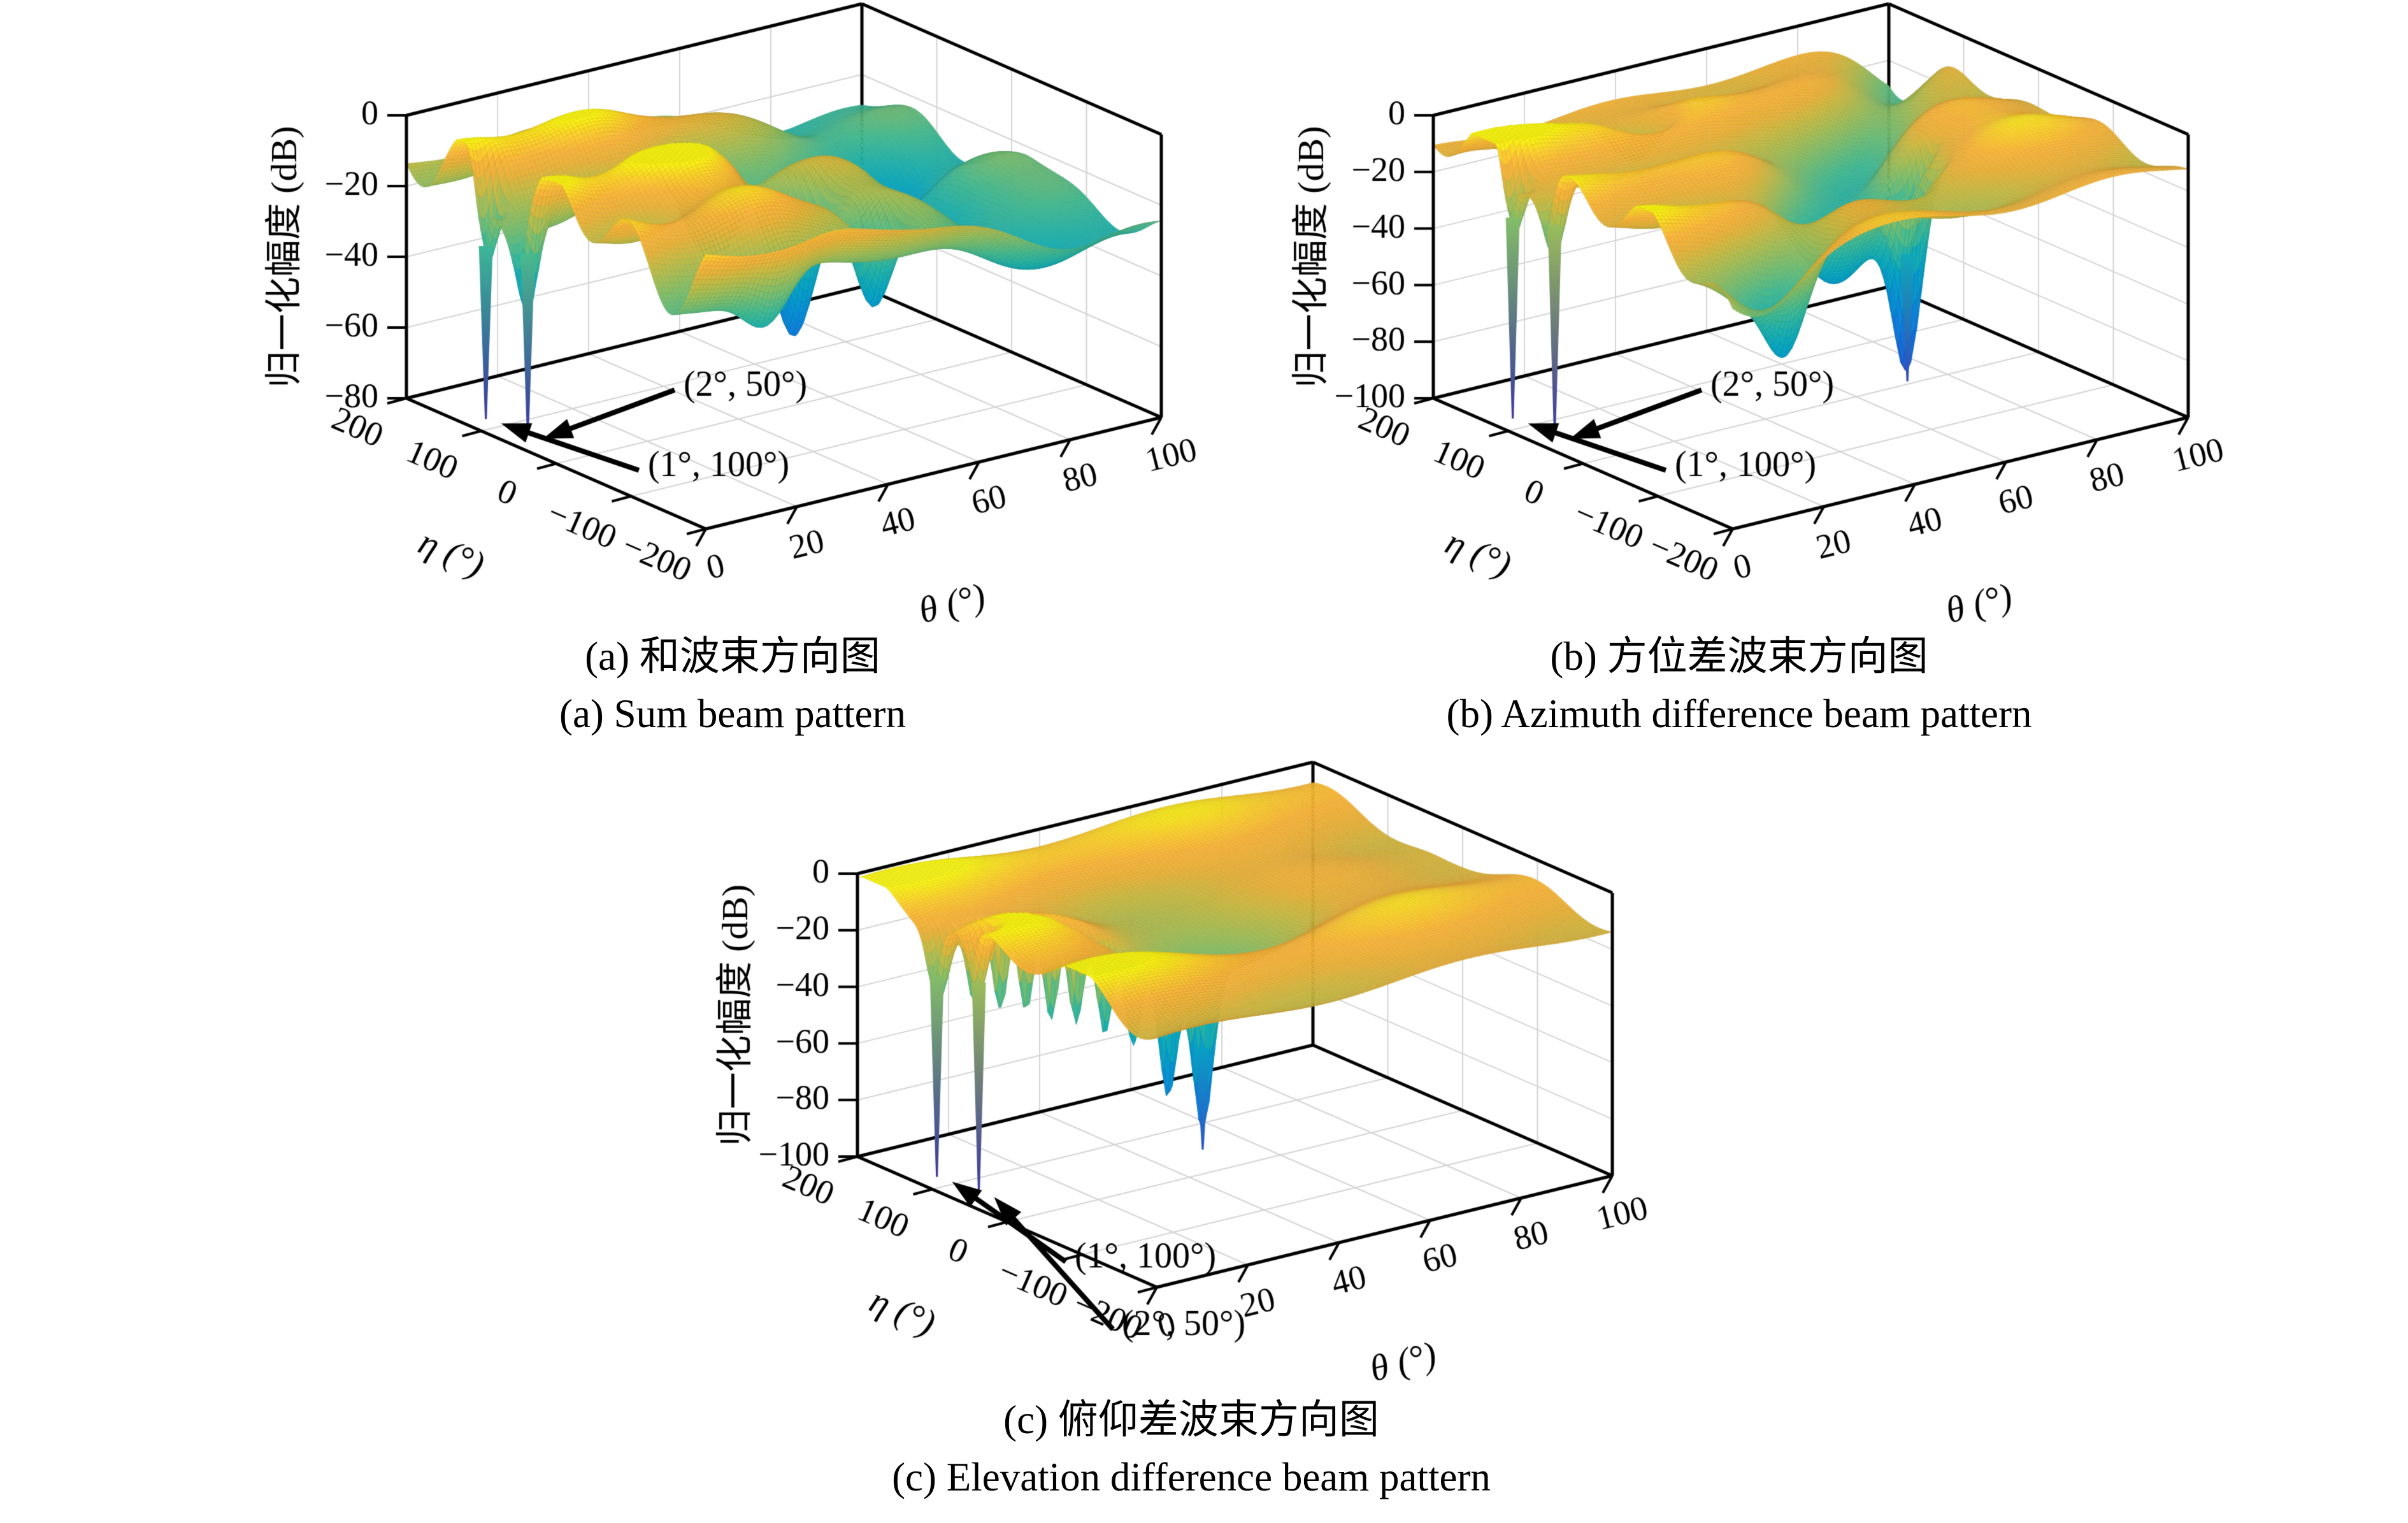 This screenshot has width=2408, height=1523. Describe the element at coordinates (1191, 1477) in the screenshot. I see `caption-c-english: (c) Elevation difference beam pattern` at that location.